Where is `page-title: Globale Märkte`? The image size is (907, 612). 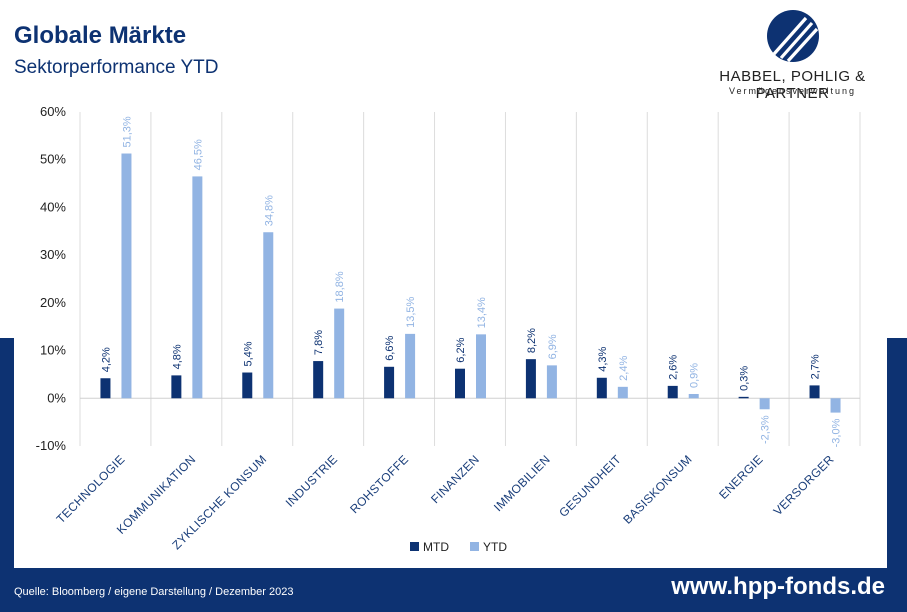 page-title: Globale Märkte is located at coordinates (100, 35).